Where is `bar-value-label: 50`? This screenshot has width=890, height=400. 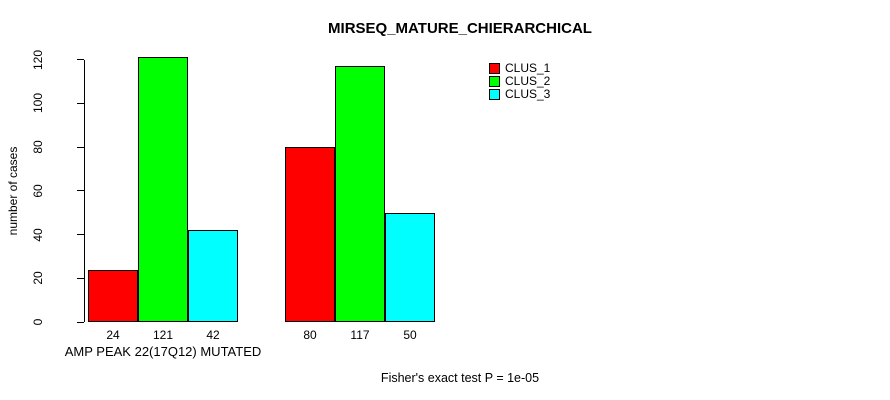 bar-value-label: 50 is located at coordinates (410, 335).